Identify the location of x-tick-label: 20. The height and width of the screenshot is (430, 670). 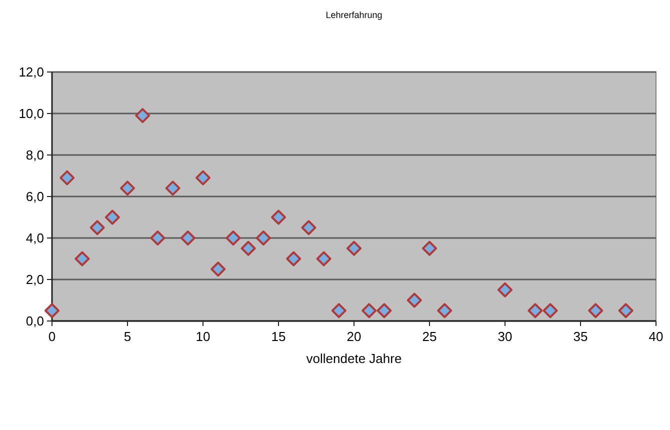
(354, 336).